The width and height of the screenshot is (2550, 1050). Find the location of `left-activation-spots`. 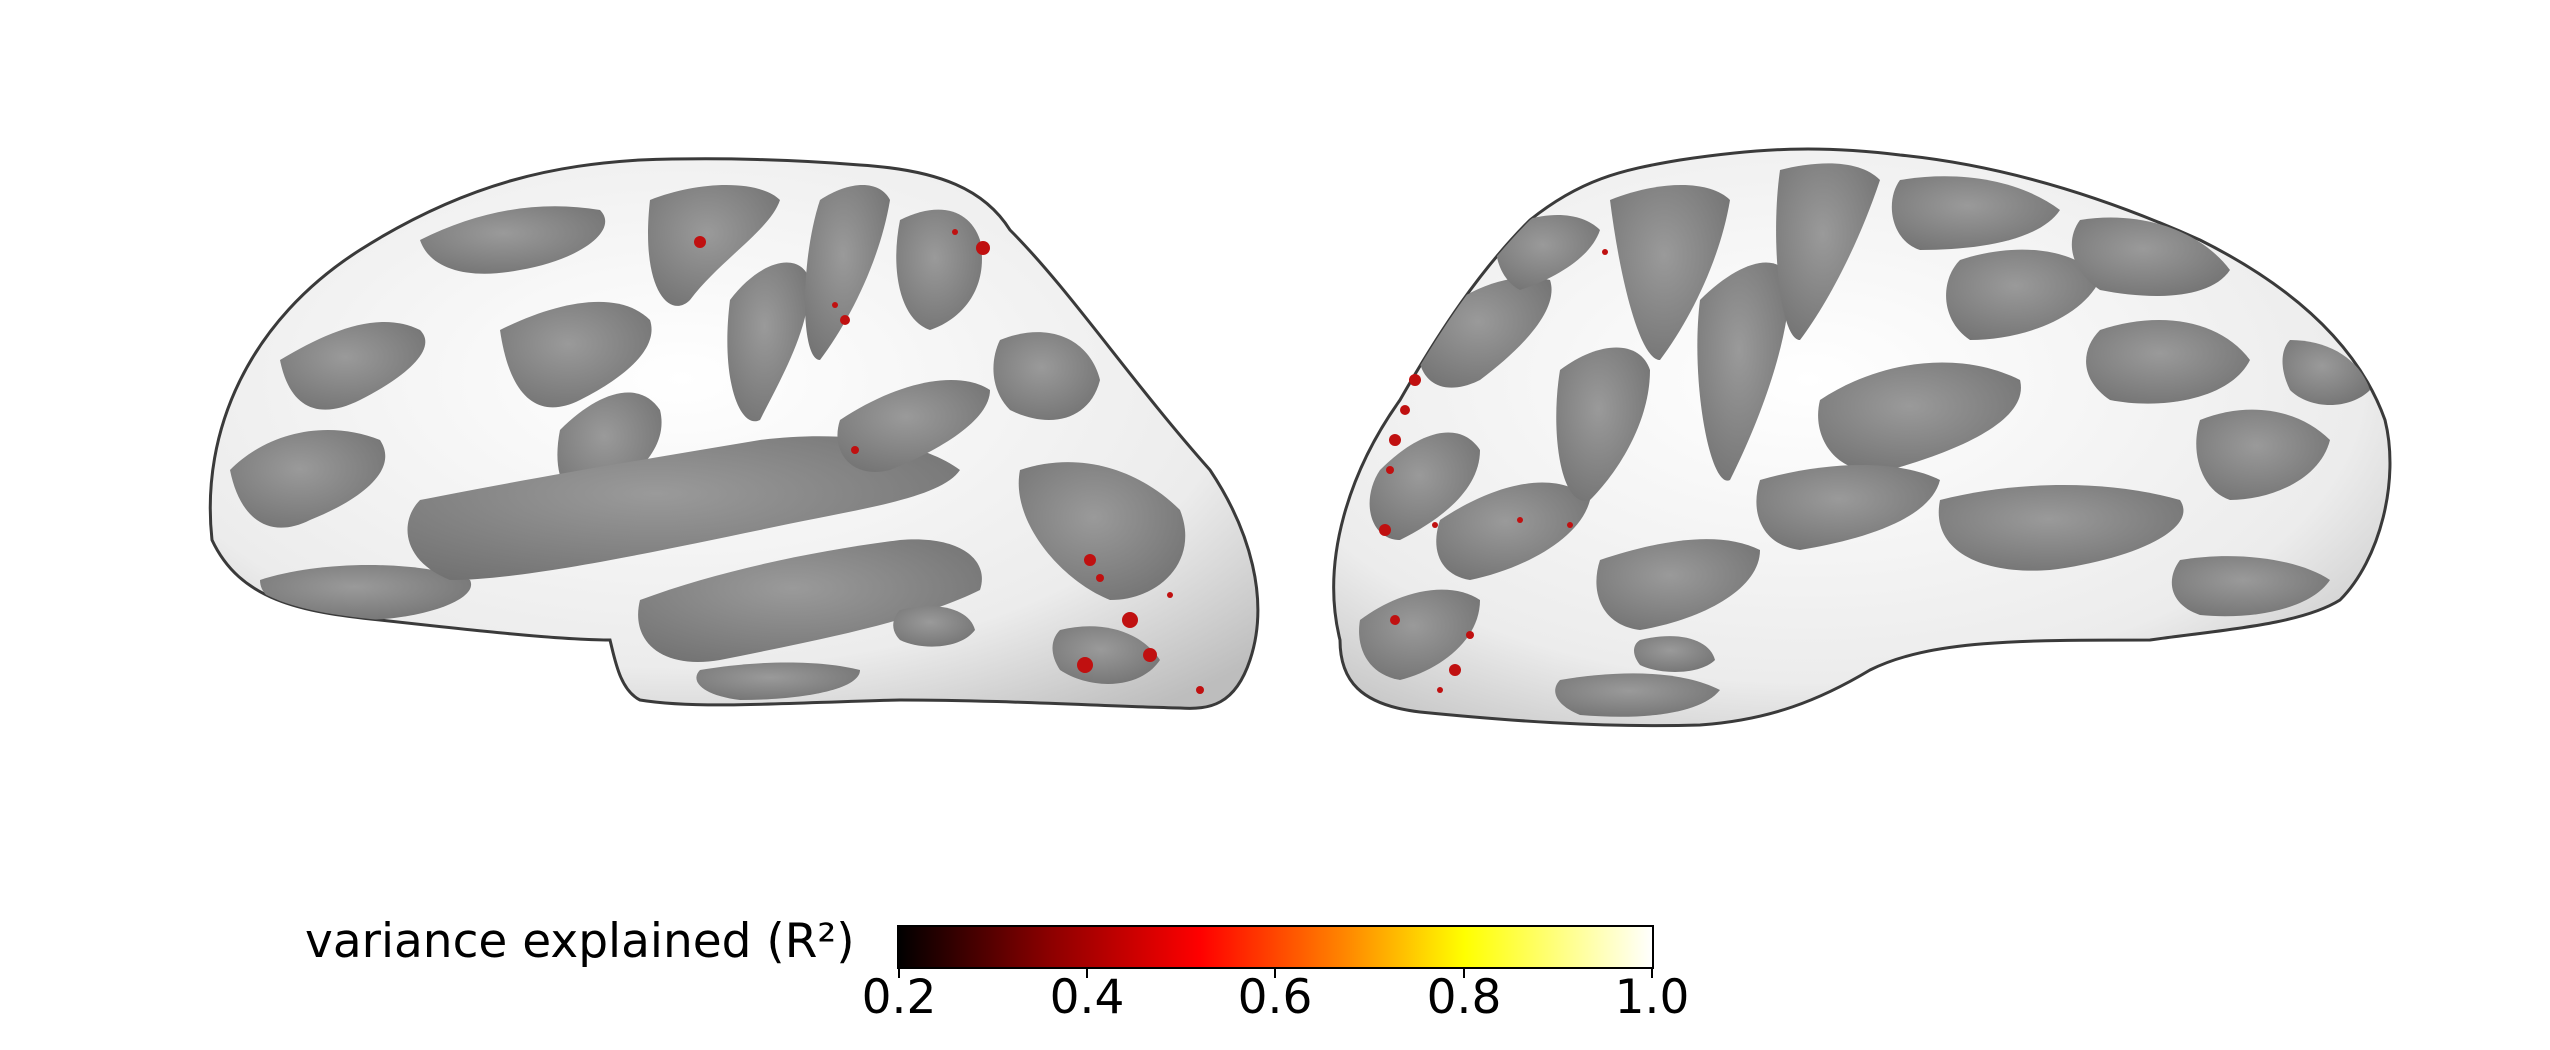

left-activation-spots is located at coordinates (949, 461).